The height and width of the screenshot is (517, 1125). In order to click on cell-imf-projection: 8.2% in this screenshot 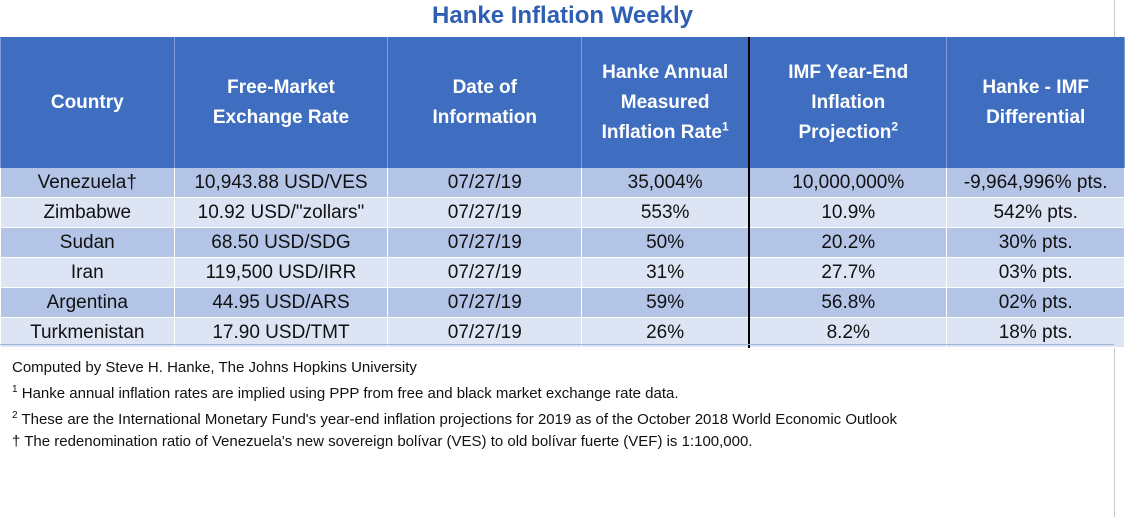, I will do `click(848, 332)`.